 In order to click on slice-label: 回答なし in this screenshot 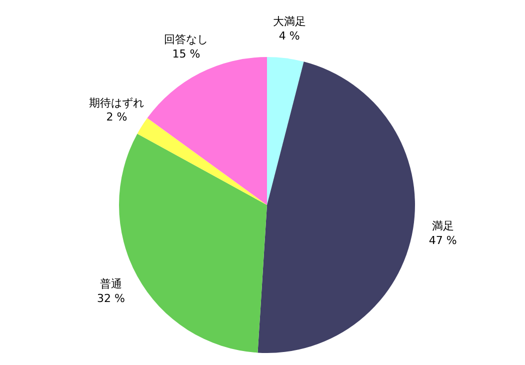, I will do `click(186, 39)`.